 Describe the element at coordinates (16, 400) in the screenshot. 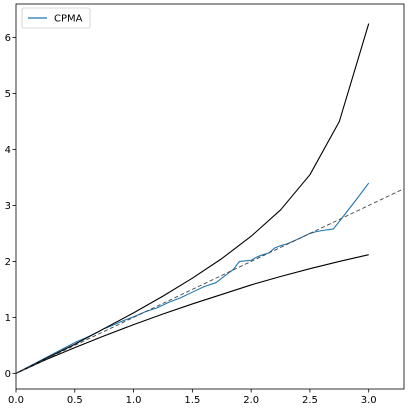

I see `x-tick-label: 0.0` at that location.